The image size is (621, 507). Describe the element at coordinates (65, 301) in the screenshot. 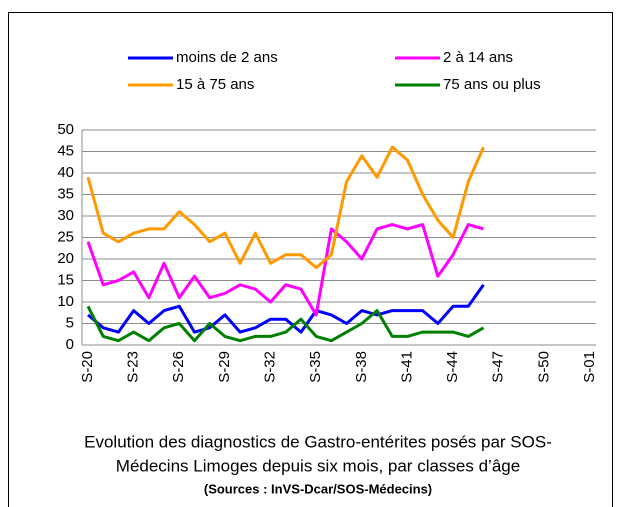

I see `y-tick-label: 10` at that location.